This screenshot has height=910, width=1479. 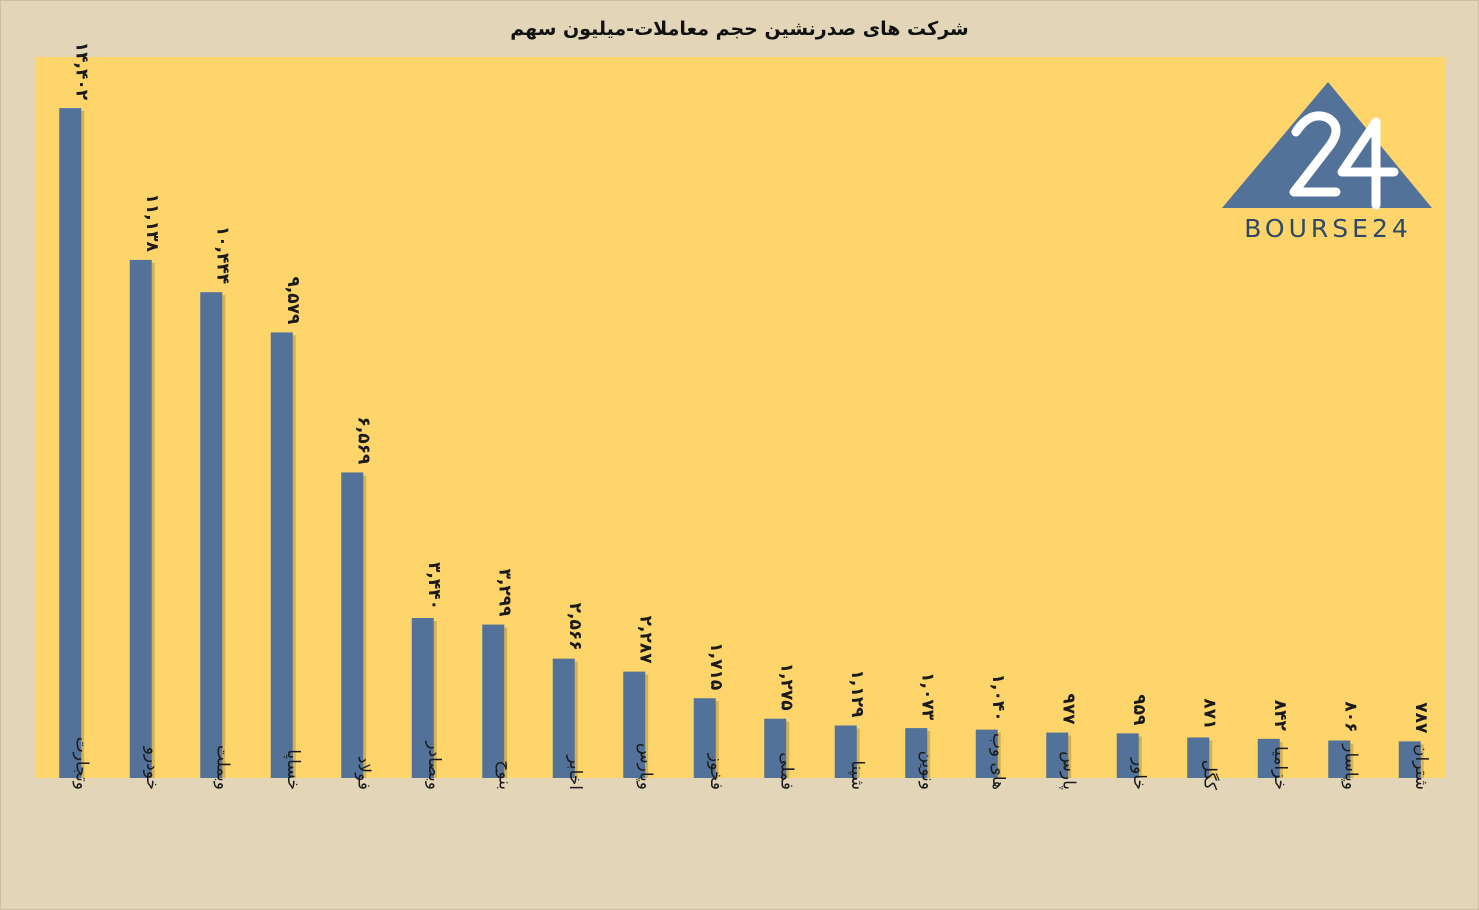 What do you see at coordinates (1350, 716) in the screenshot?
I see `data-label: ۸۰۶` at bounding box center [1350, 716].